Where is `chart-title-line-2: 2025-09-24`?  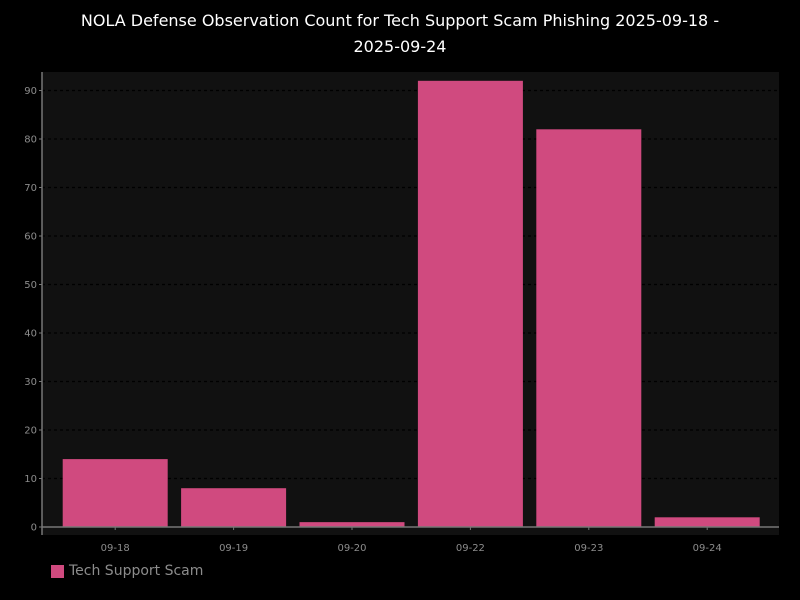 chart-title-line-2: 2025-09-24 is located at coordinates (400, 46).